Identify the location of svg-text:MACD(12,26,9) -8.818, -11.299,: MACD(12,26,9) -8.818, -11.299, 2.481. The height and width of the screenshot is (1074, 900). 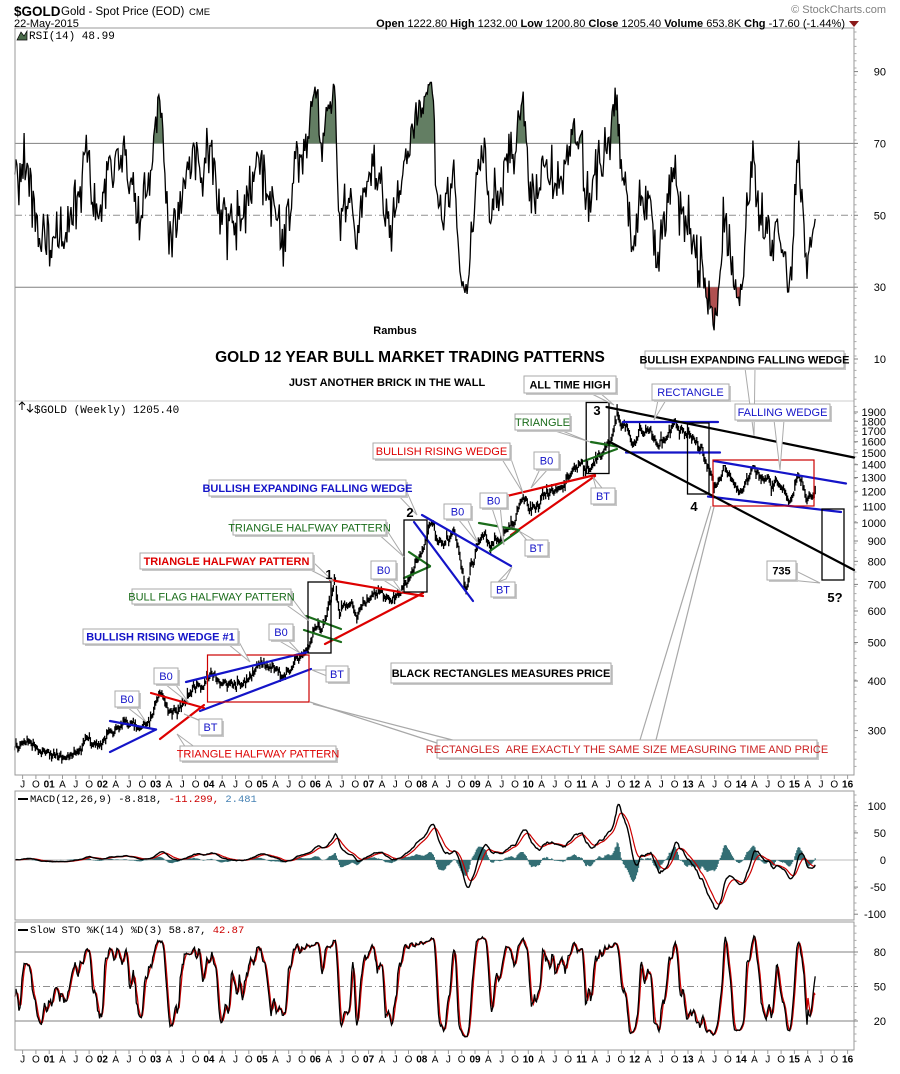
(143, 800).